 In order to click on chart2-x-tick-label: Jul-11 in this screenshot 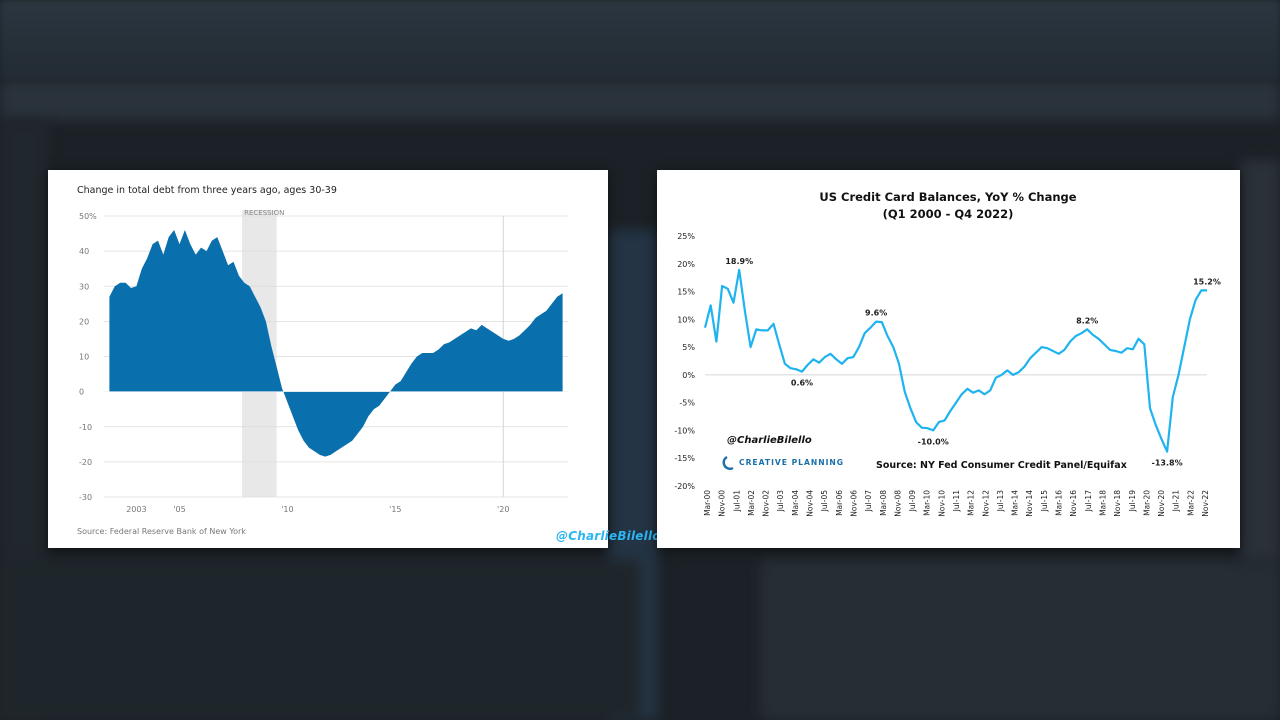, I will do `click(956, 501)`.